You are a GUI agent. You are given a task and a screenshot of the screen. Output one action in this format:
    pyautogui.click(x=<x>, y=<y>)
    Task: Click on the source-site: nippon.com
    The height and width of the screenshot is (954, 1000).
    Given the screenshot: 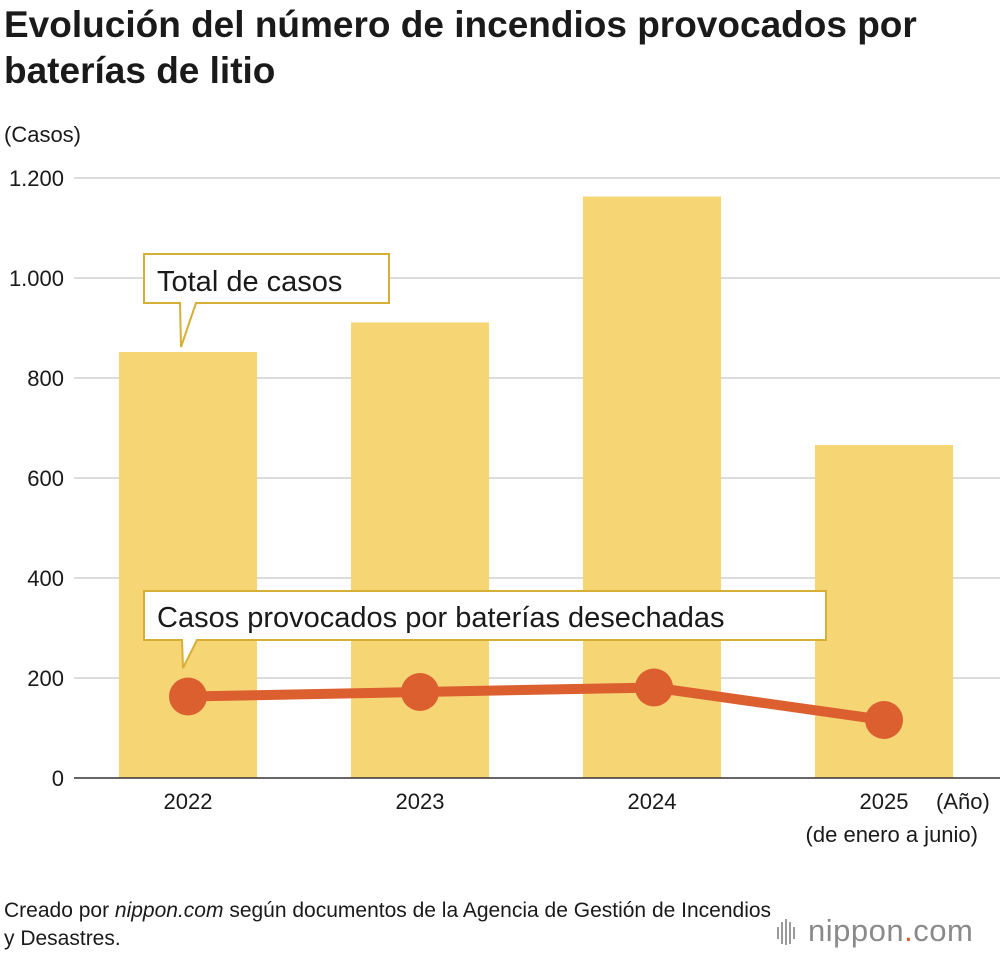 What is the action you would take?
    pyautogui.click(x=169, y=910)
    